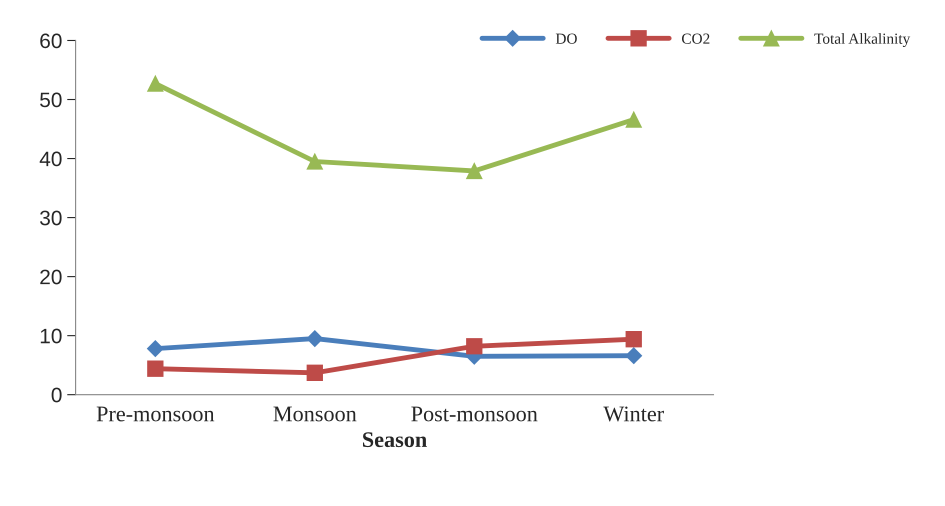 Image resolution: width=945 pixels, height=506 pixels. I want to click on y-tick-label: 0, so click(57, 395).